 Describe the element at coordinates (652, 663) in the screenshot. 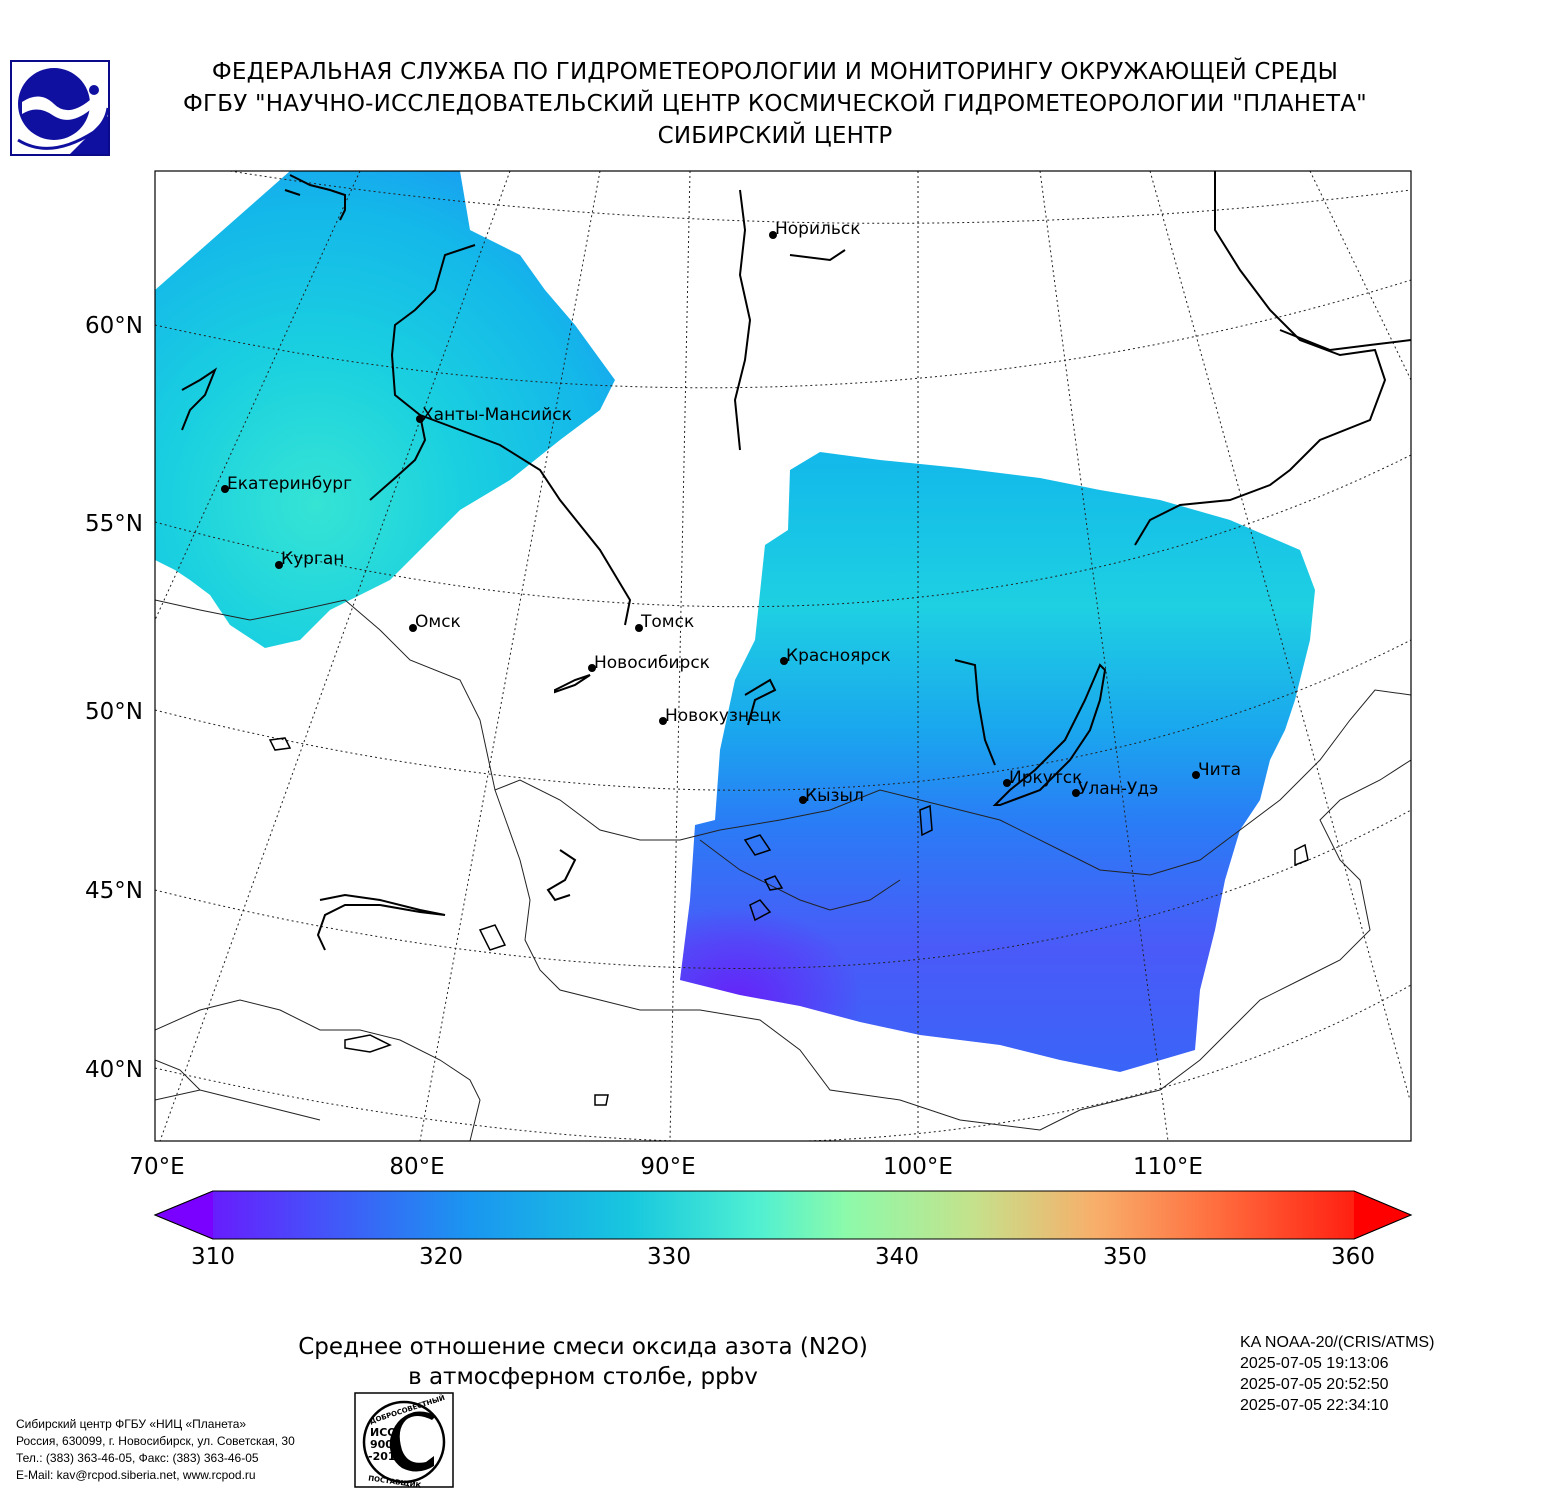

I see `city-label-novosibirsk: Новосибирск` at that location.